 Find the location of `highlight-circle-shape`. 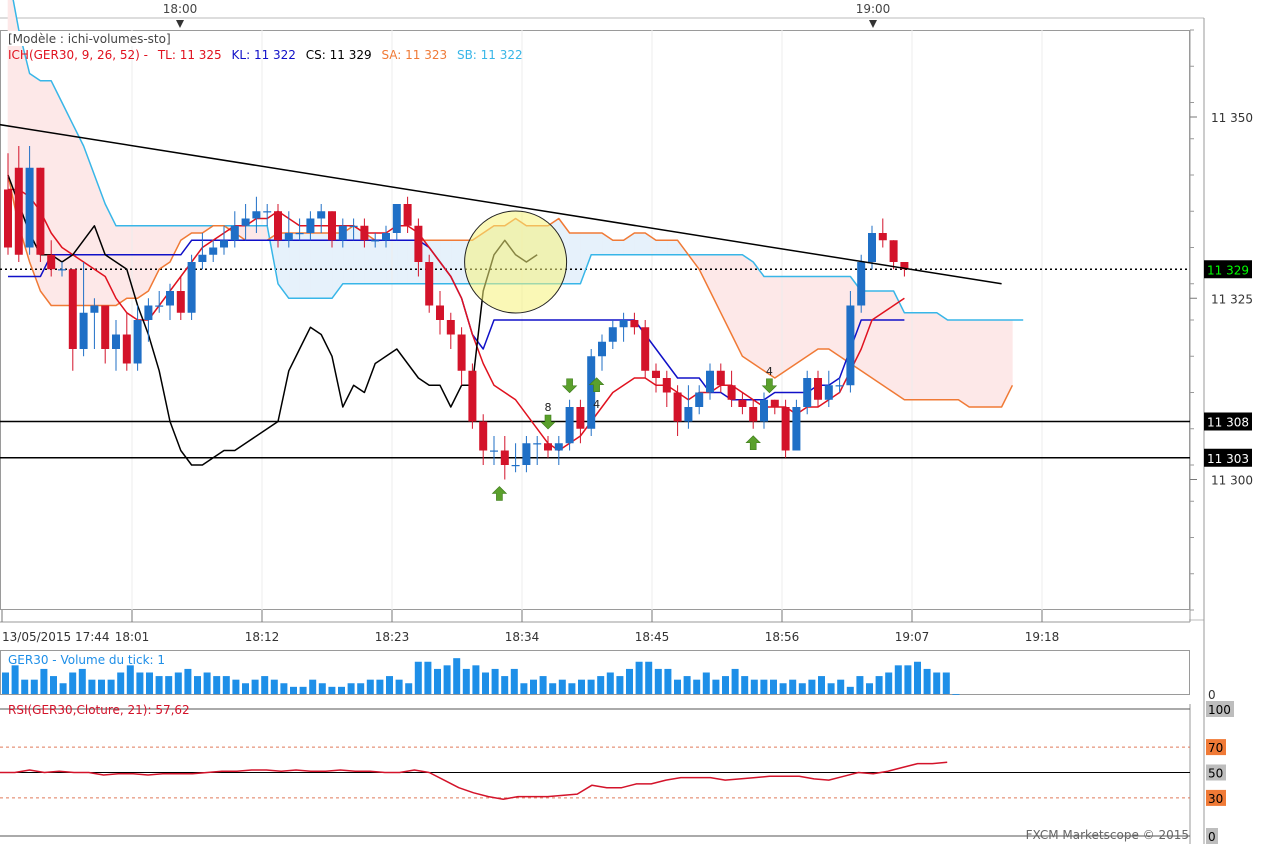

highlight-circle-shape is located at coordinates (516, 262).